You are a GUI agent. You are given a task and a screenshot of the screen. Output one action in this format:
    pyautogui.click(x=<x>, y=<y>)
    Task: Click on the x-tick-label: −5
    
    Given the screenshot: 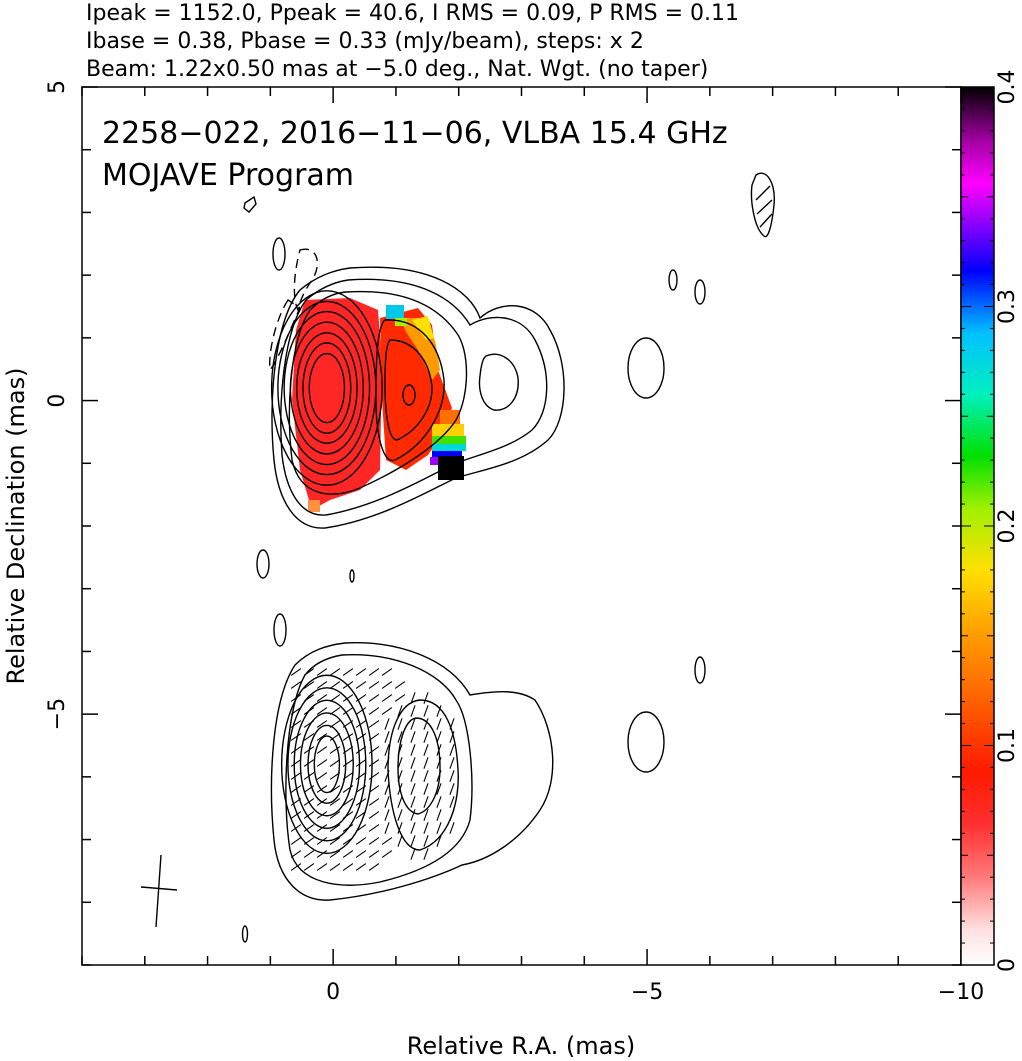 What is the action you would take?
    pyautogui.click(x=647, y=992)
    